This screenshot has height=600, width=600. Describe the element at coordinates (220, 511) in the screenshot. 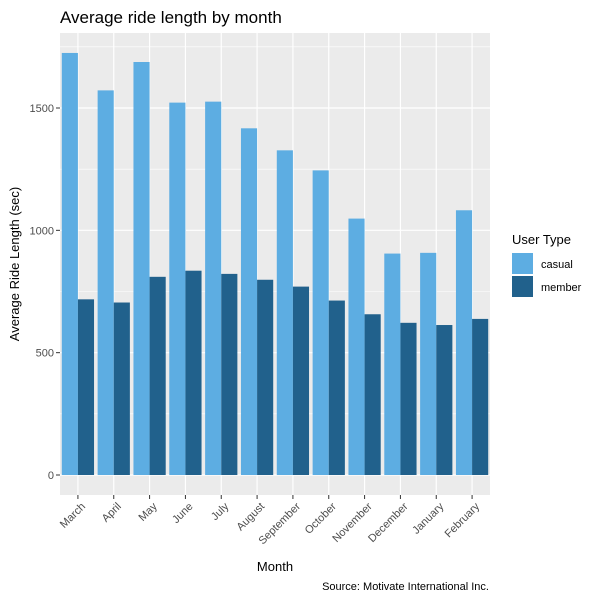

I see `x-tick-label: July` at that location.